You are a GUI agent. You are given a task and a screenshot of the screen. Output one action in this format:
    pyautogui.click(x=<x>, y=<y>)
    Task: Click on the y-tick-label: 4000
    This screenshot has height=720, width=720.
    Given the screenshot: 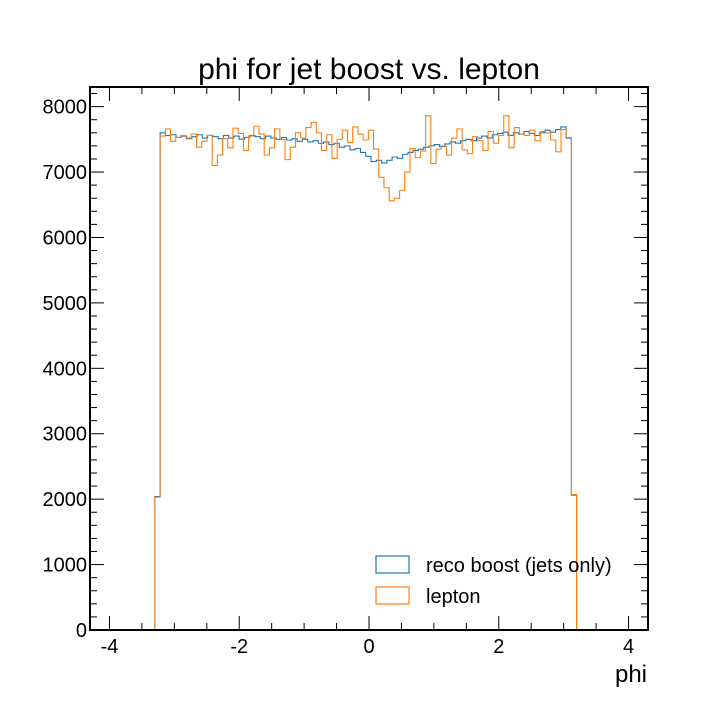 What is the action you would take?
    pyautogui.click(x=65, y=369)
    